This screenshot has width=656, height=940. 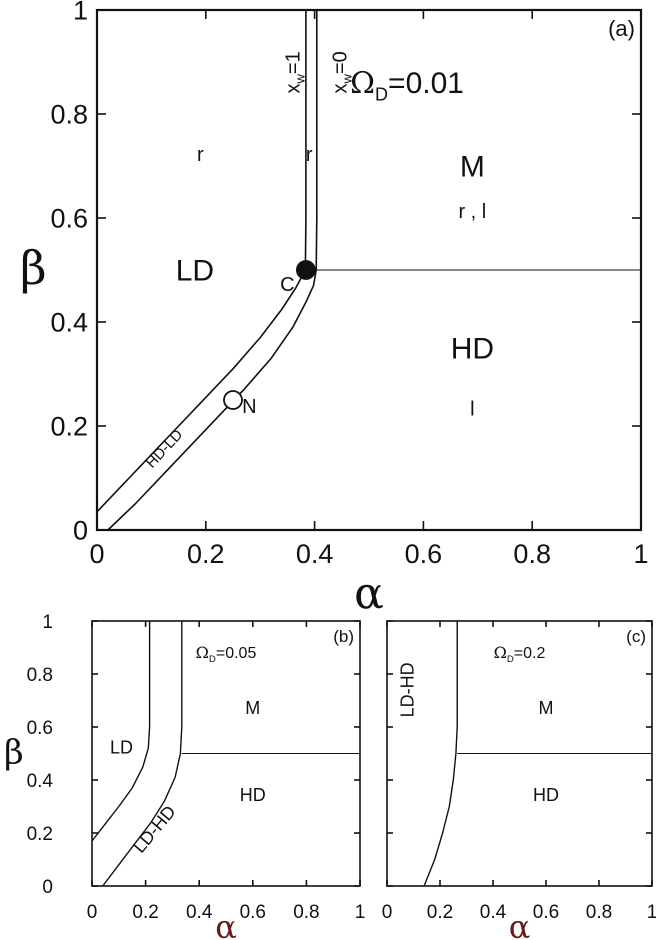 I want to click on omega-value: =0.05, so click(x=236, y=653).